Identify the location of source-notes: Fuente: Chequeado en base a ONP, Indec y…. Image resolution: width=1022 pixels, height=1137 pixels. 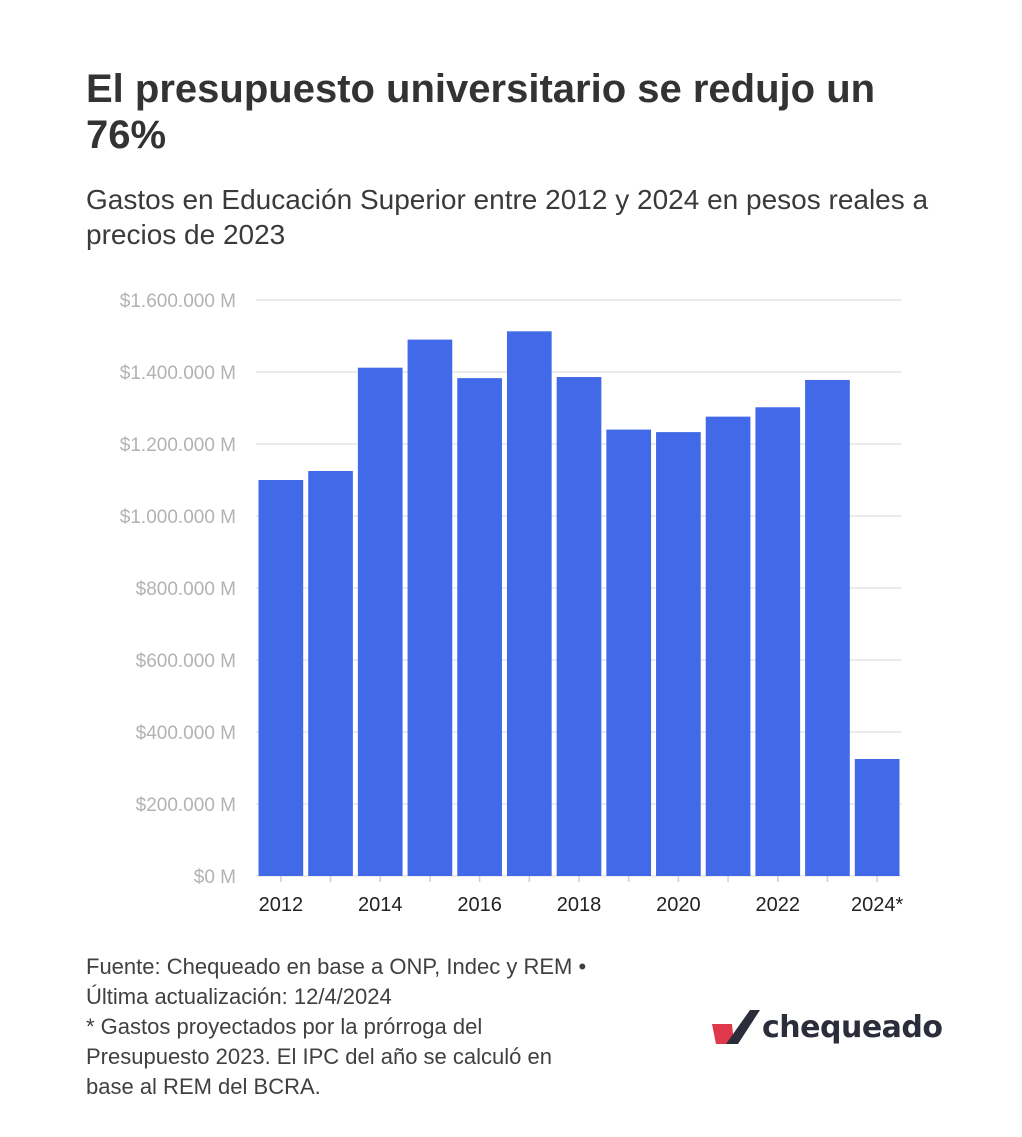
(406, 1027).